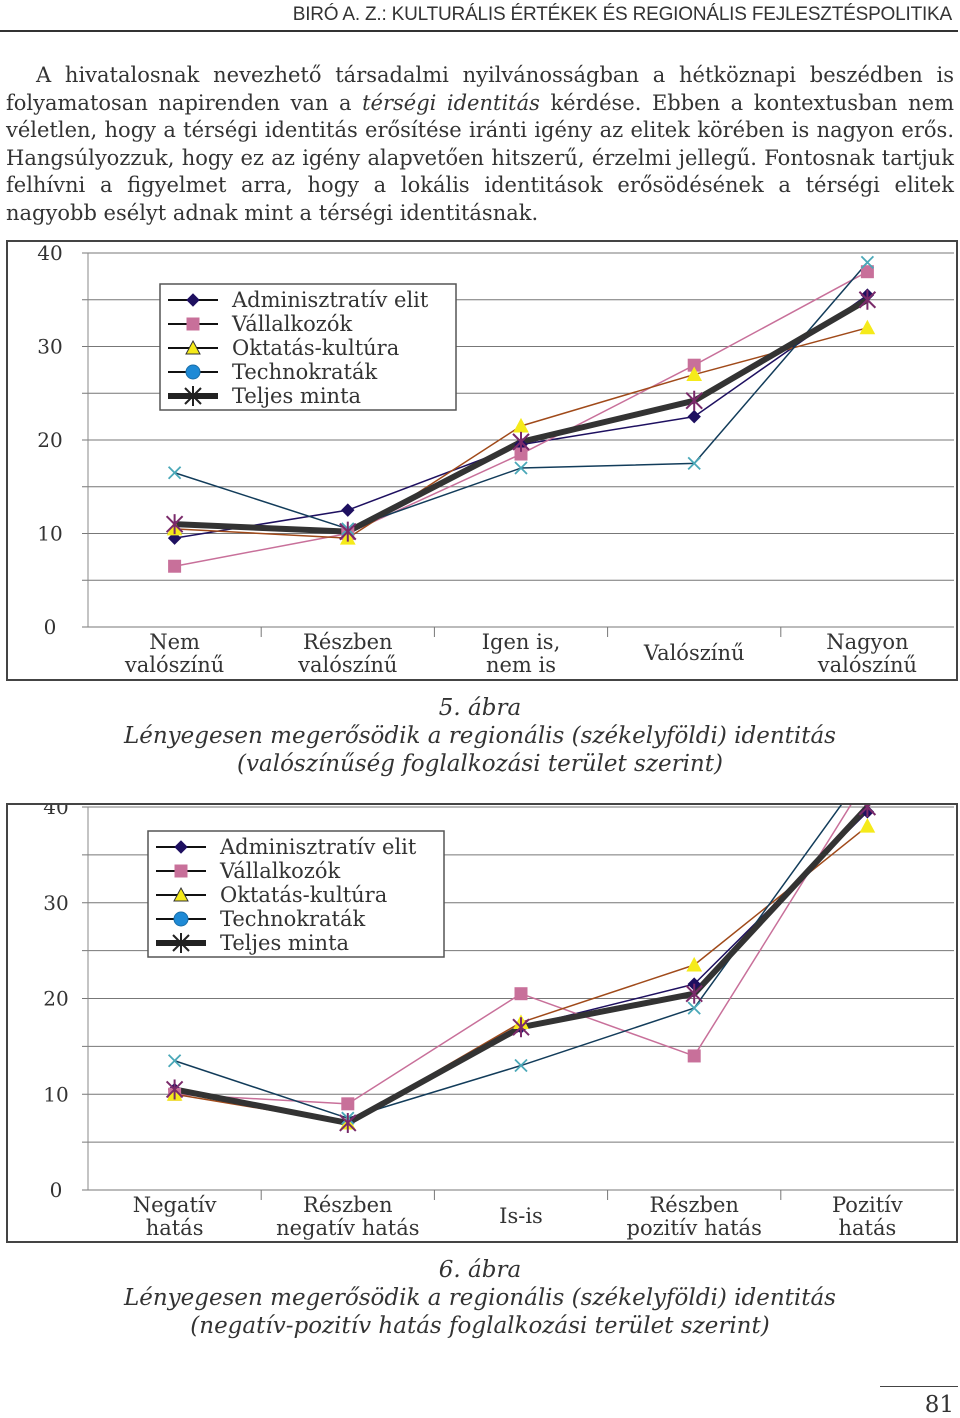 Image resolution: width=960 pixels, height=1418 pixels. What do you see at coordinates (694, 653) in the screenshot?
I see `x-category-label: Valószínű` at bounding box center [694, 653].